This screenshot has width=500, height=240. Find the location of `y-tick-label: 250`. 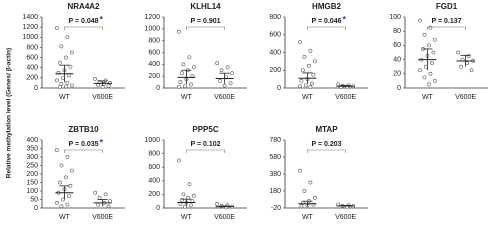

y-tick-label: 250 is located at coordinates (32, 165).